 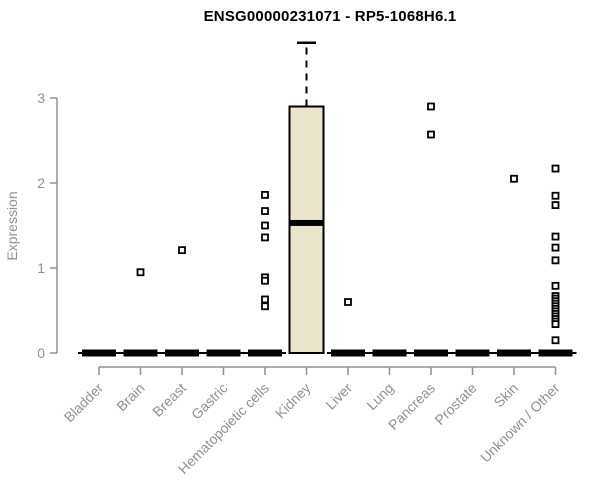 I want to click on box-bladder, so click(x=99, y=353).